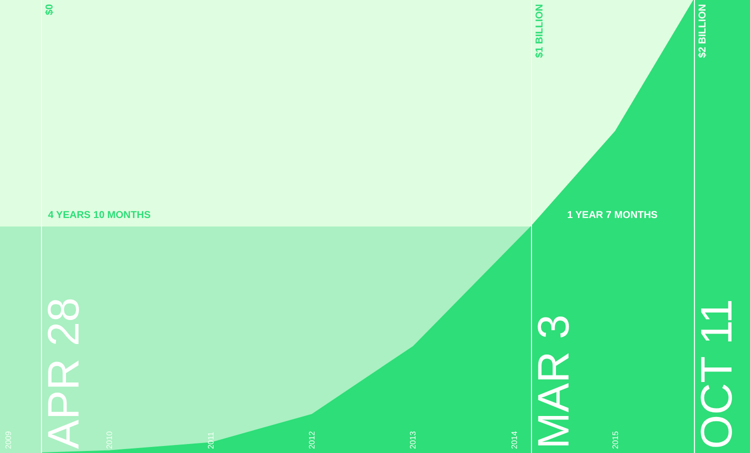 This screenshot has width=750, height=453. I want to click on x-tick-label: 2009, so click(9, 439).